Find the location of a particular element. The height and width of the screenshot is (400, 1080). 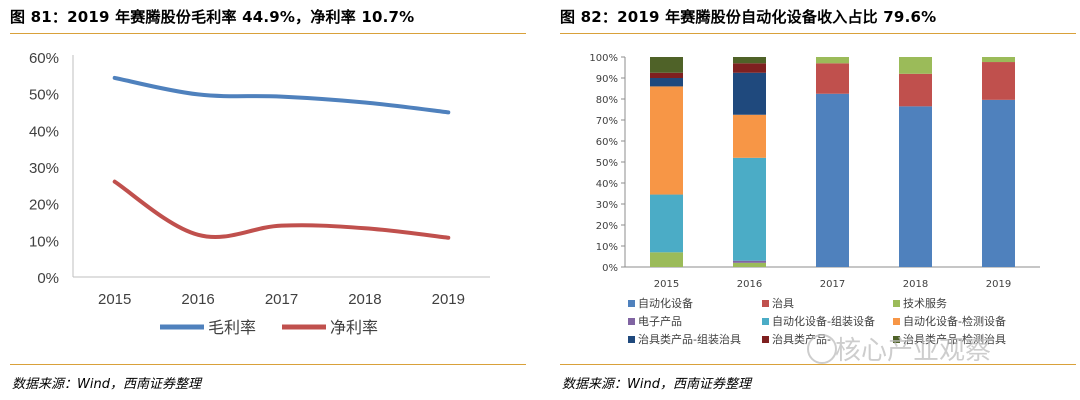

bar-segment-2018-自动化设备 is located at coordinates (915, 186).